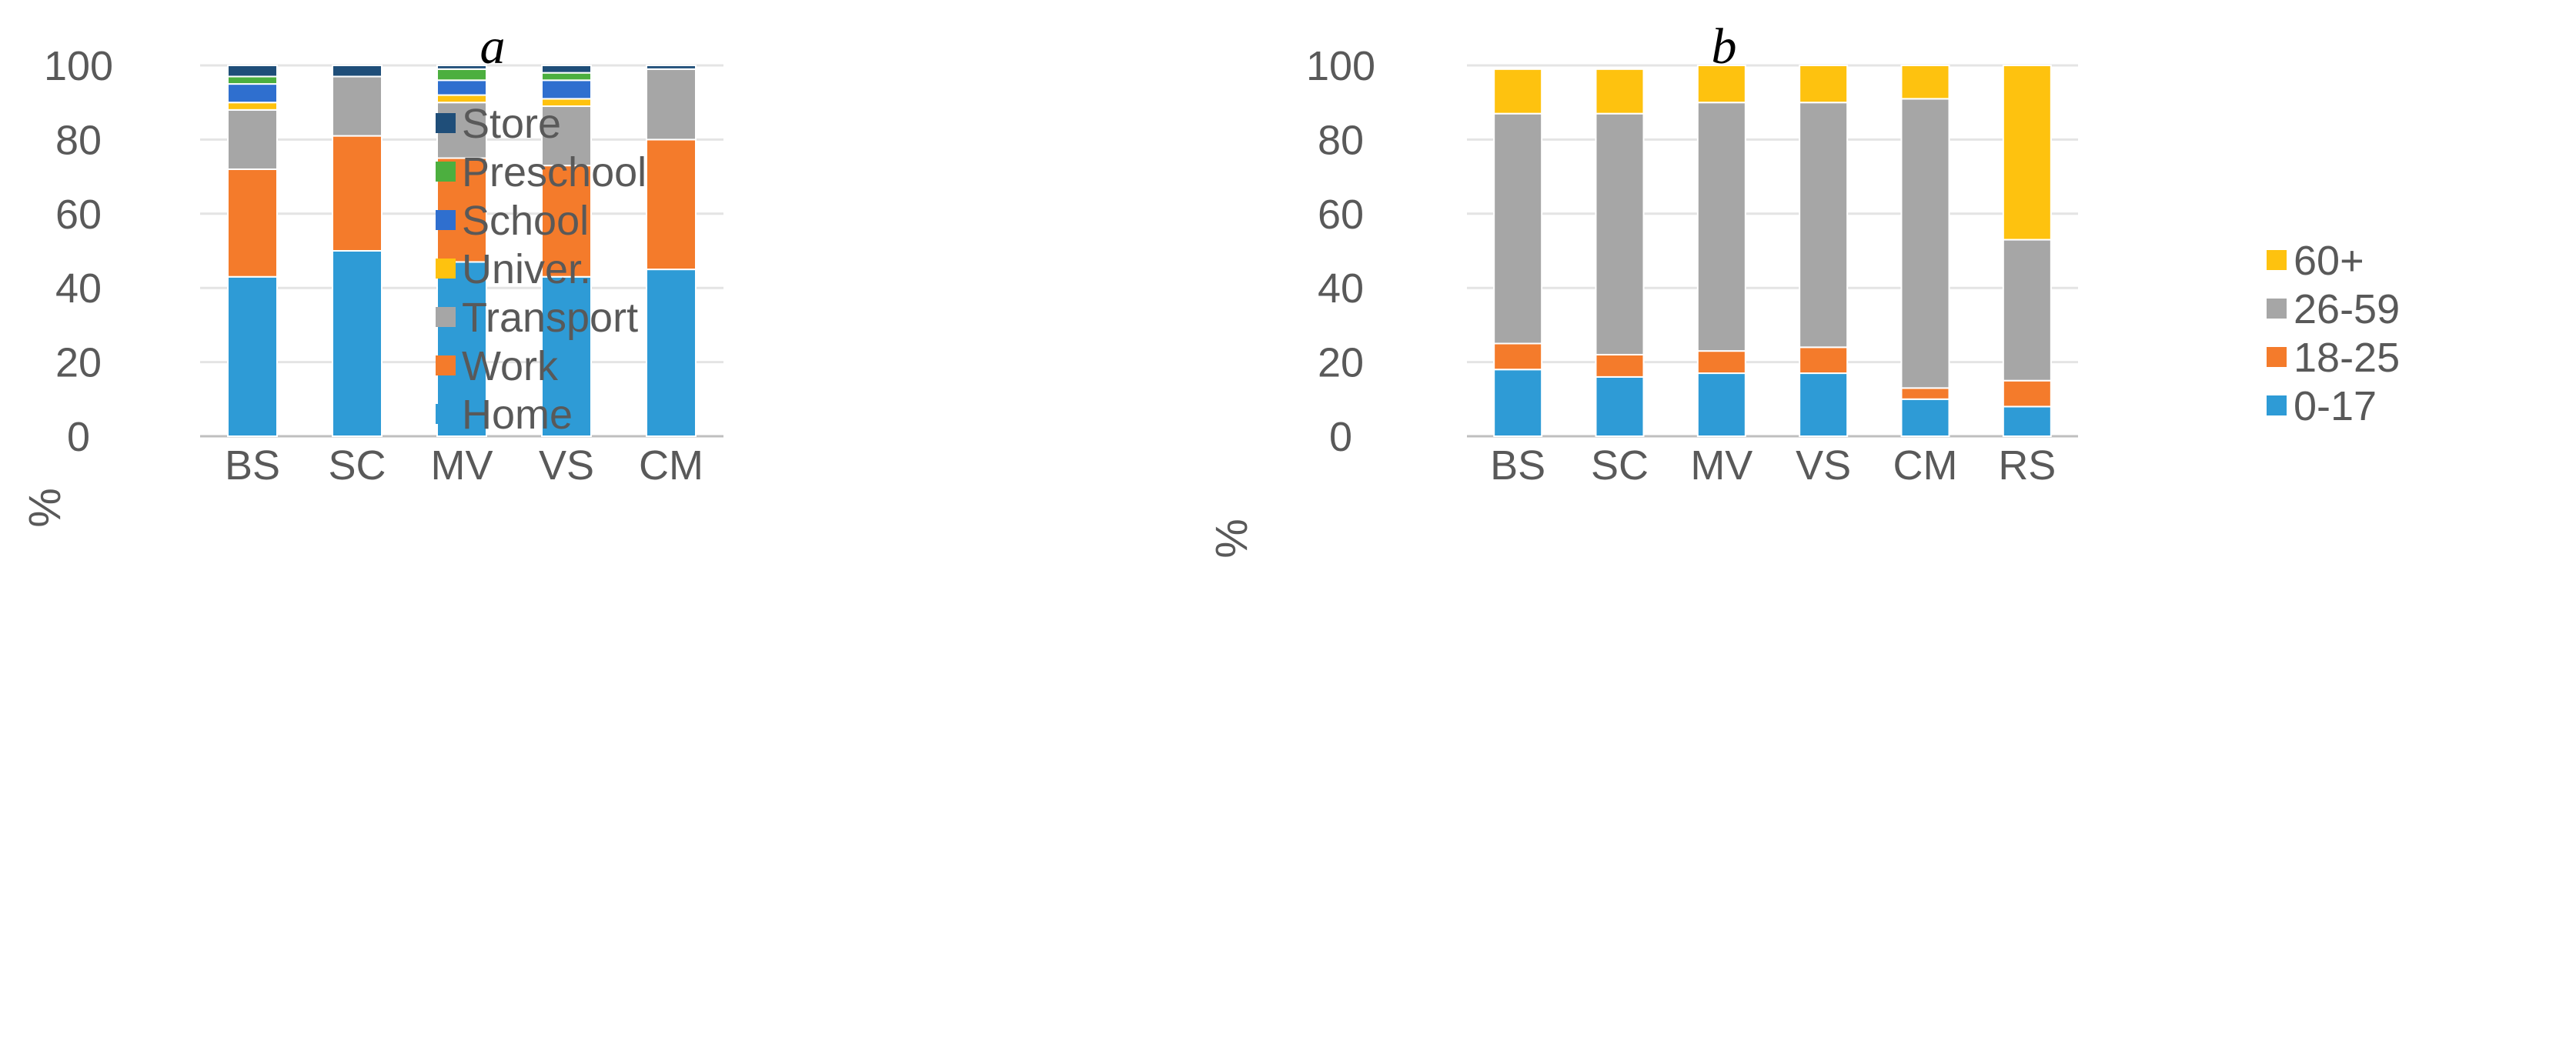 This screenshot has width=2576, height=1051. What do you see at coordinates (2329, 261) in the screenshot?
I see `legend-b-label-60: 60+` at bounding box center [2329, 261].